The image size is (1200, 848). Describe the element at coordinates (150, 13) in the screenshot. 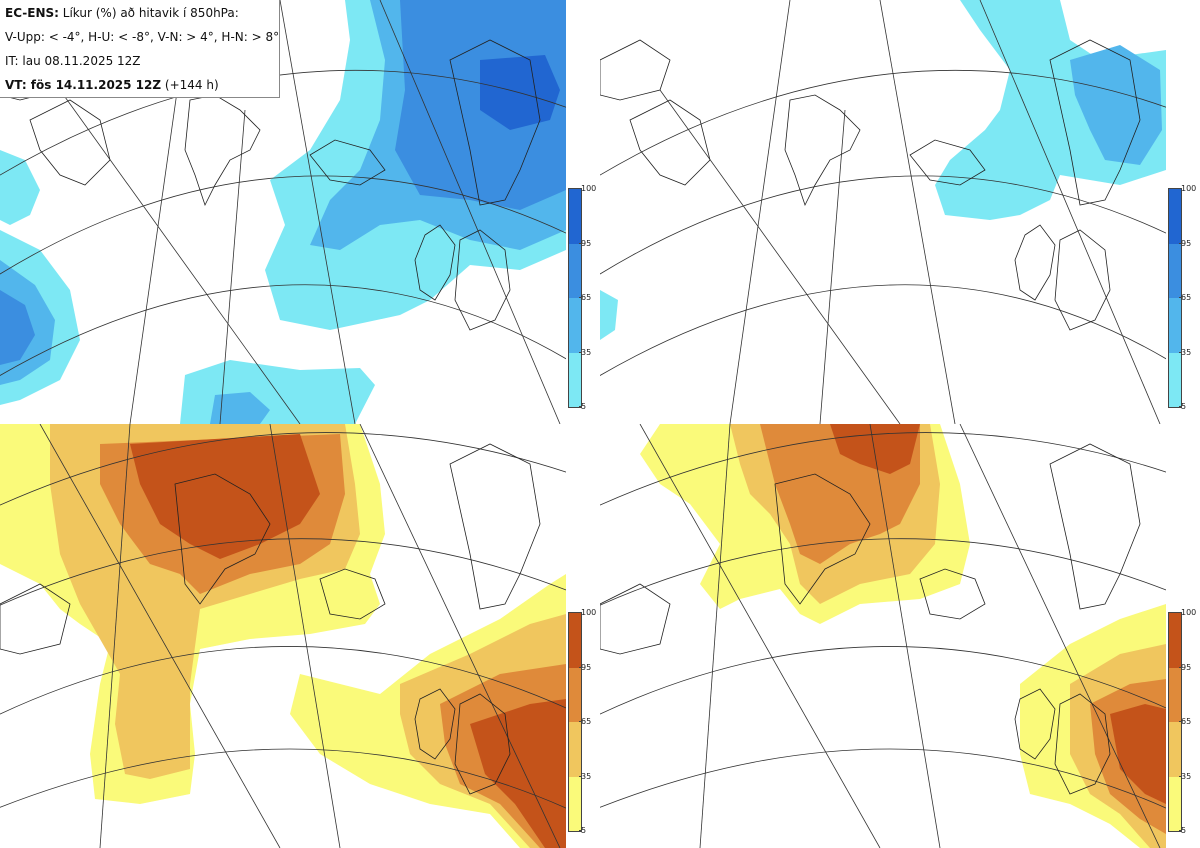

I see `map-title: Líkur (%) að hitavik í 850hPa:` at that location.